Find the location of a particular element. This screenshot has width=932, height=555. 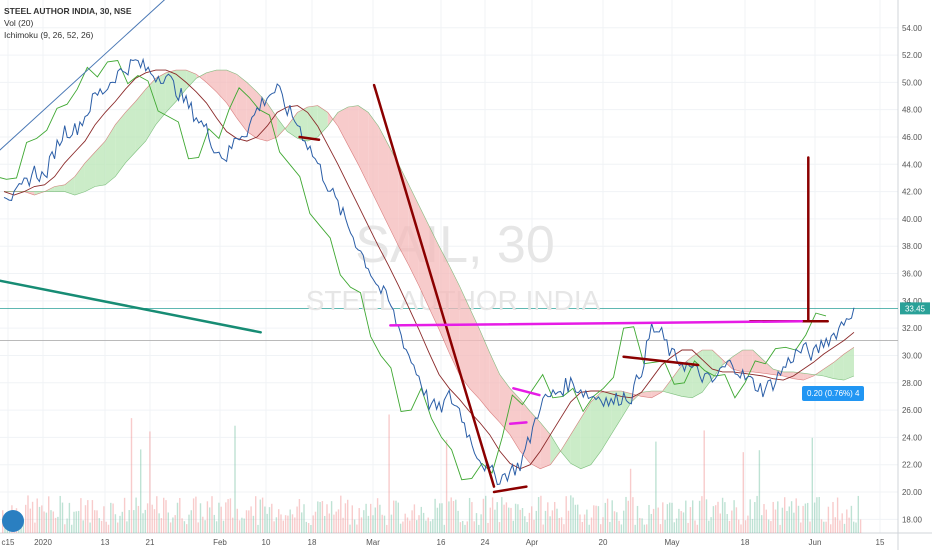

blue-trendline is located at coordinates (93, 123).